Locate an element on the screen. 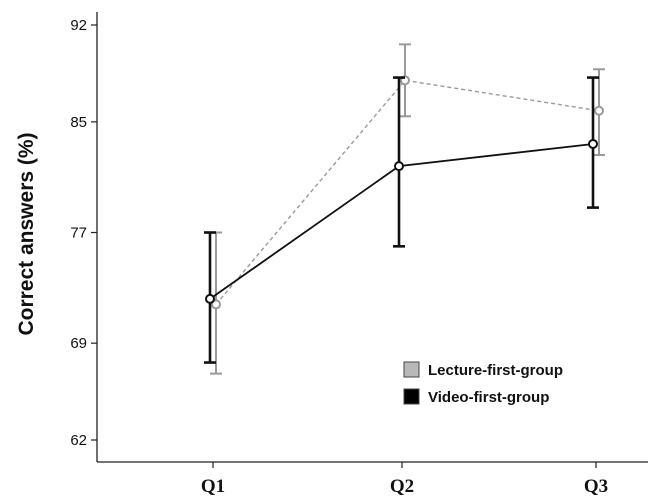 This screenshot has width=656, height=500. y-tick-label: 92 is located at coordinates (78, 25).